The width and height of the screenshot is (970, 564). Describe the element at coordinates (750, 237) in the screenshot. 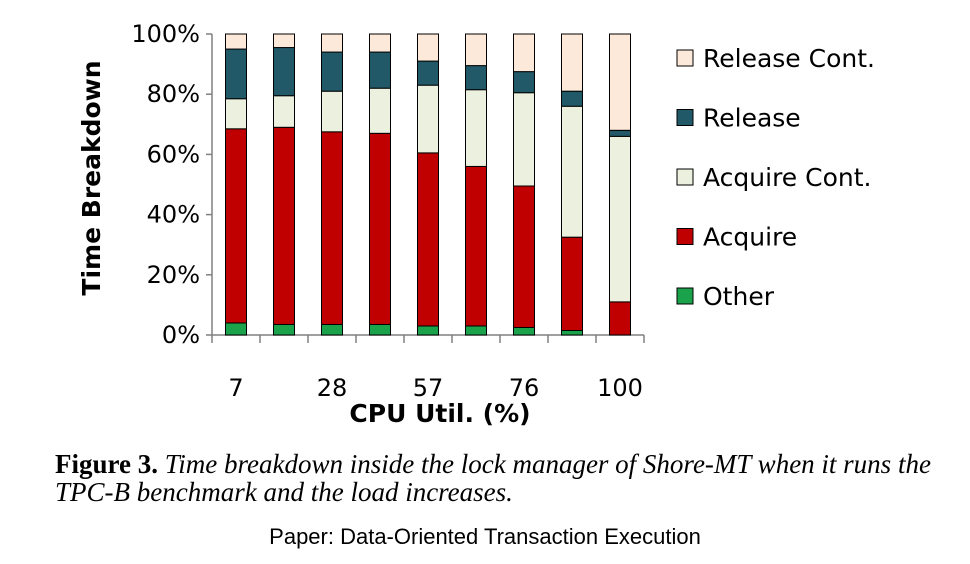

I see `legend-label: Acquire` at that location.